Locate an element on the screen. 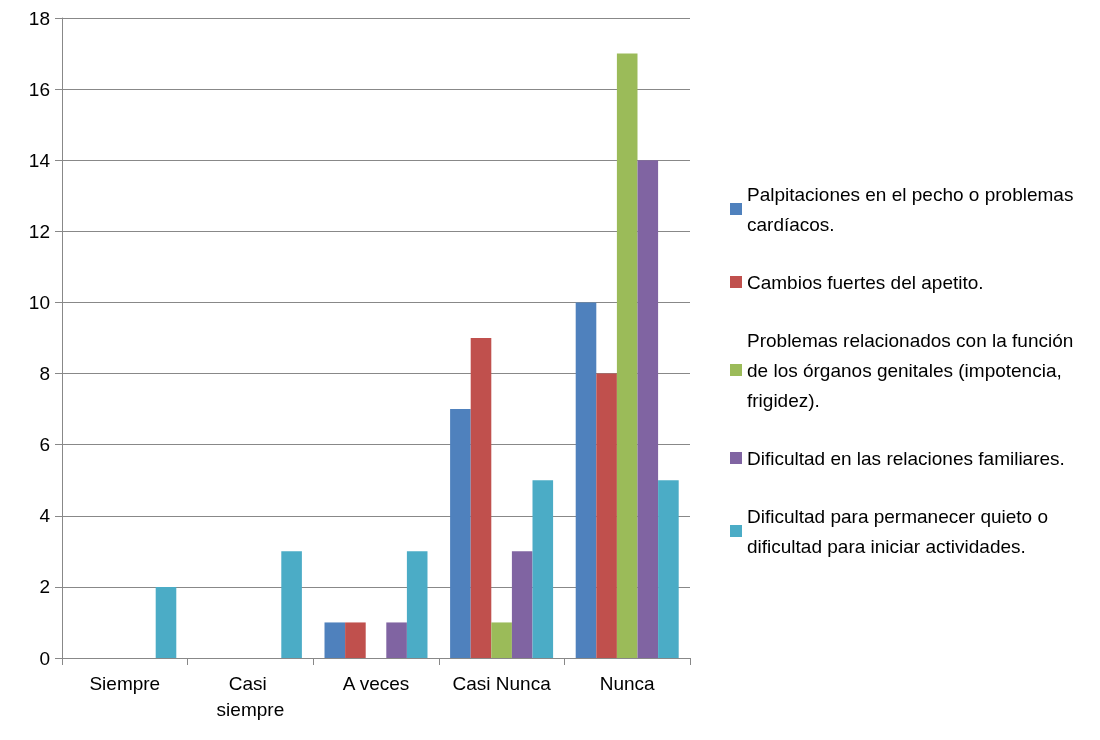 This screenshot has width=1100, height=740. legend-label: Dificultad en las relaciones familiares. is located at coordinates (906, 458).